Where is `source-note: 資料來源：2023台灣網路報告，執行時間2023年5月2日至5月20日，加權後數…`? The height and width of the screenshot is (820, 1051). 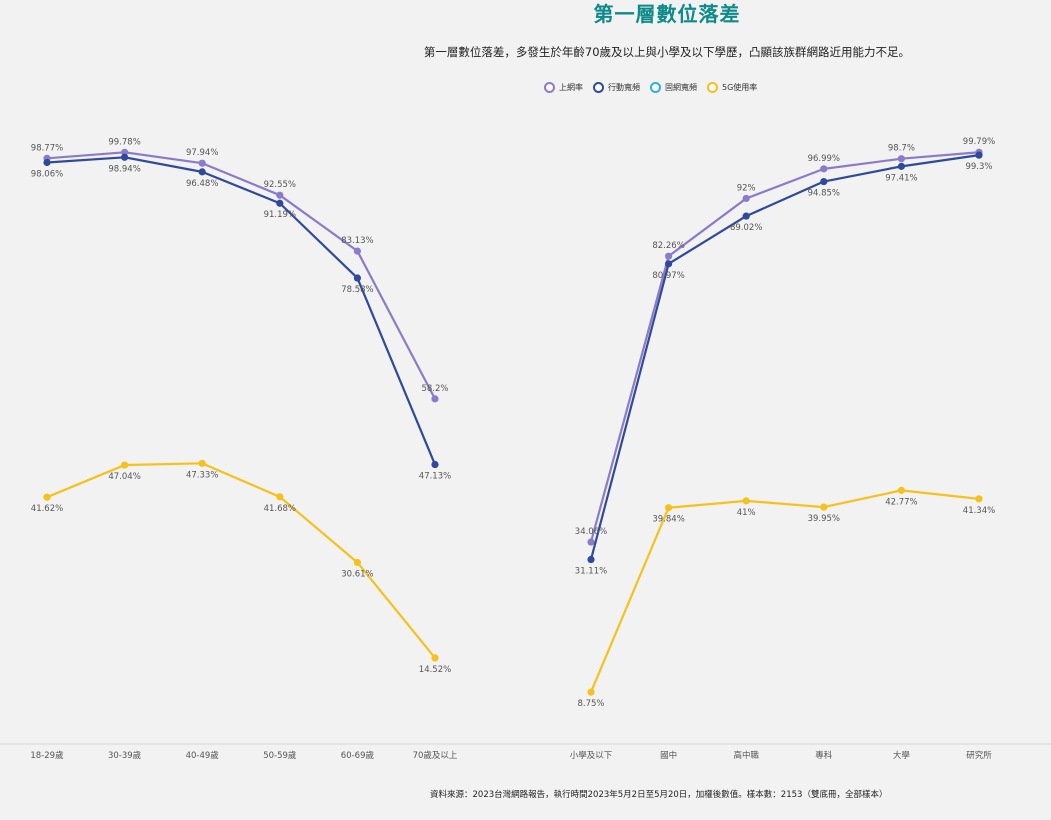 source-note: 資料來源：2023台灣網路報告，執行時間2023年5月2日至5月20日，加權後數… is located at coordinates (659, 795).